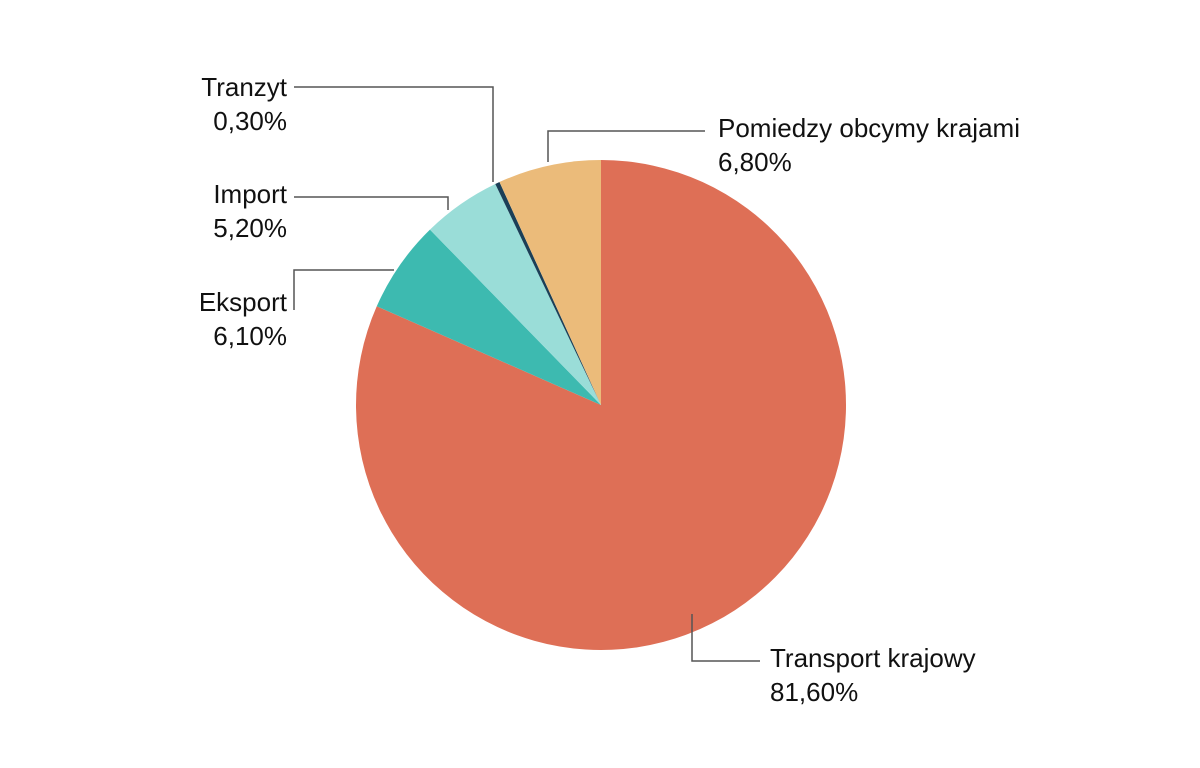  What do you see at coordinates (873, 658) in the screenshot?
I see `label-transport-name: Transport krajowy` at bounding box center [873, 658].